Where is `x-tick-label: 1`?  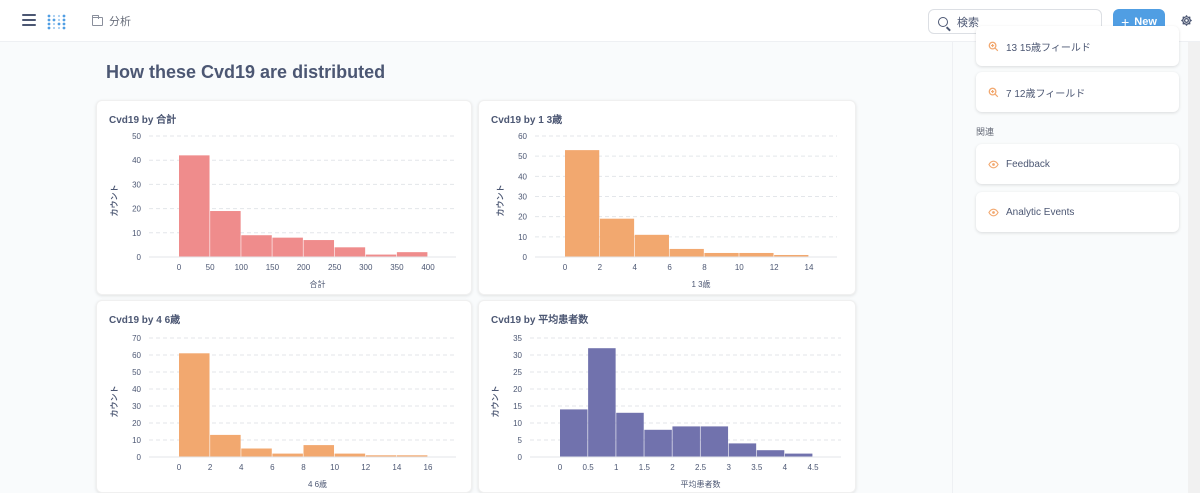 x-tick-label: 1 is located at coordinates (616, 467).